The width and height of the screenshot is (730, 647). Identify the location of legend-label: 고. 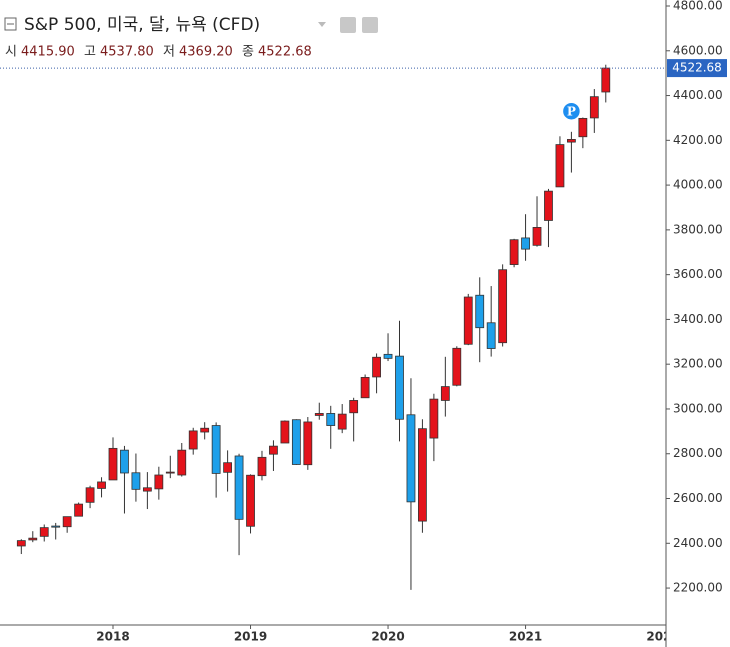
(90, 52).